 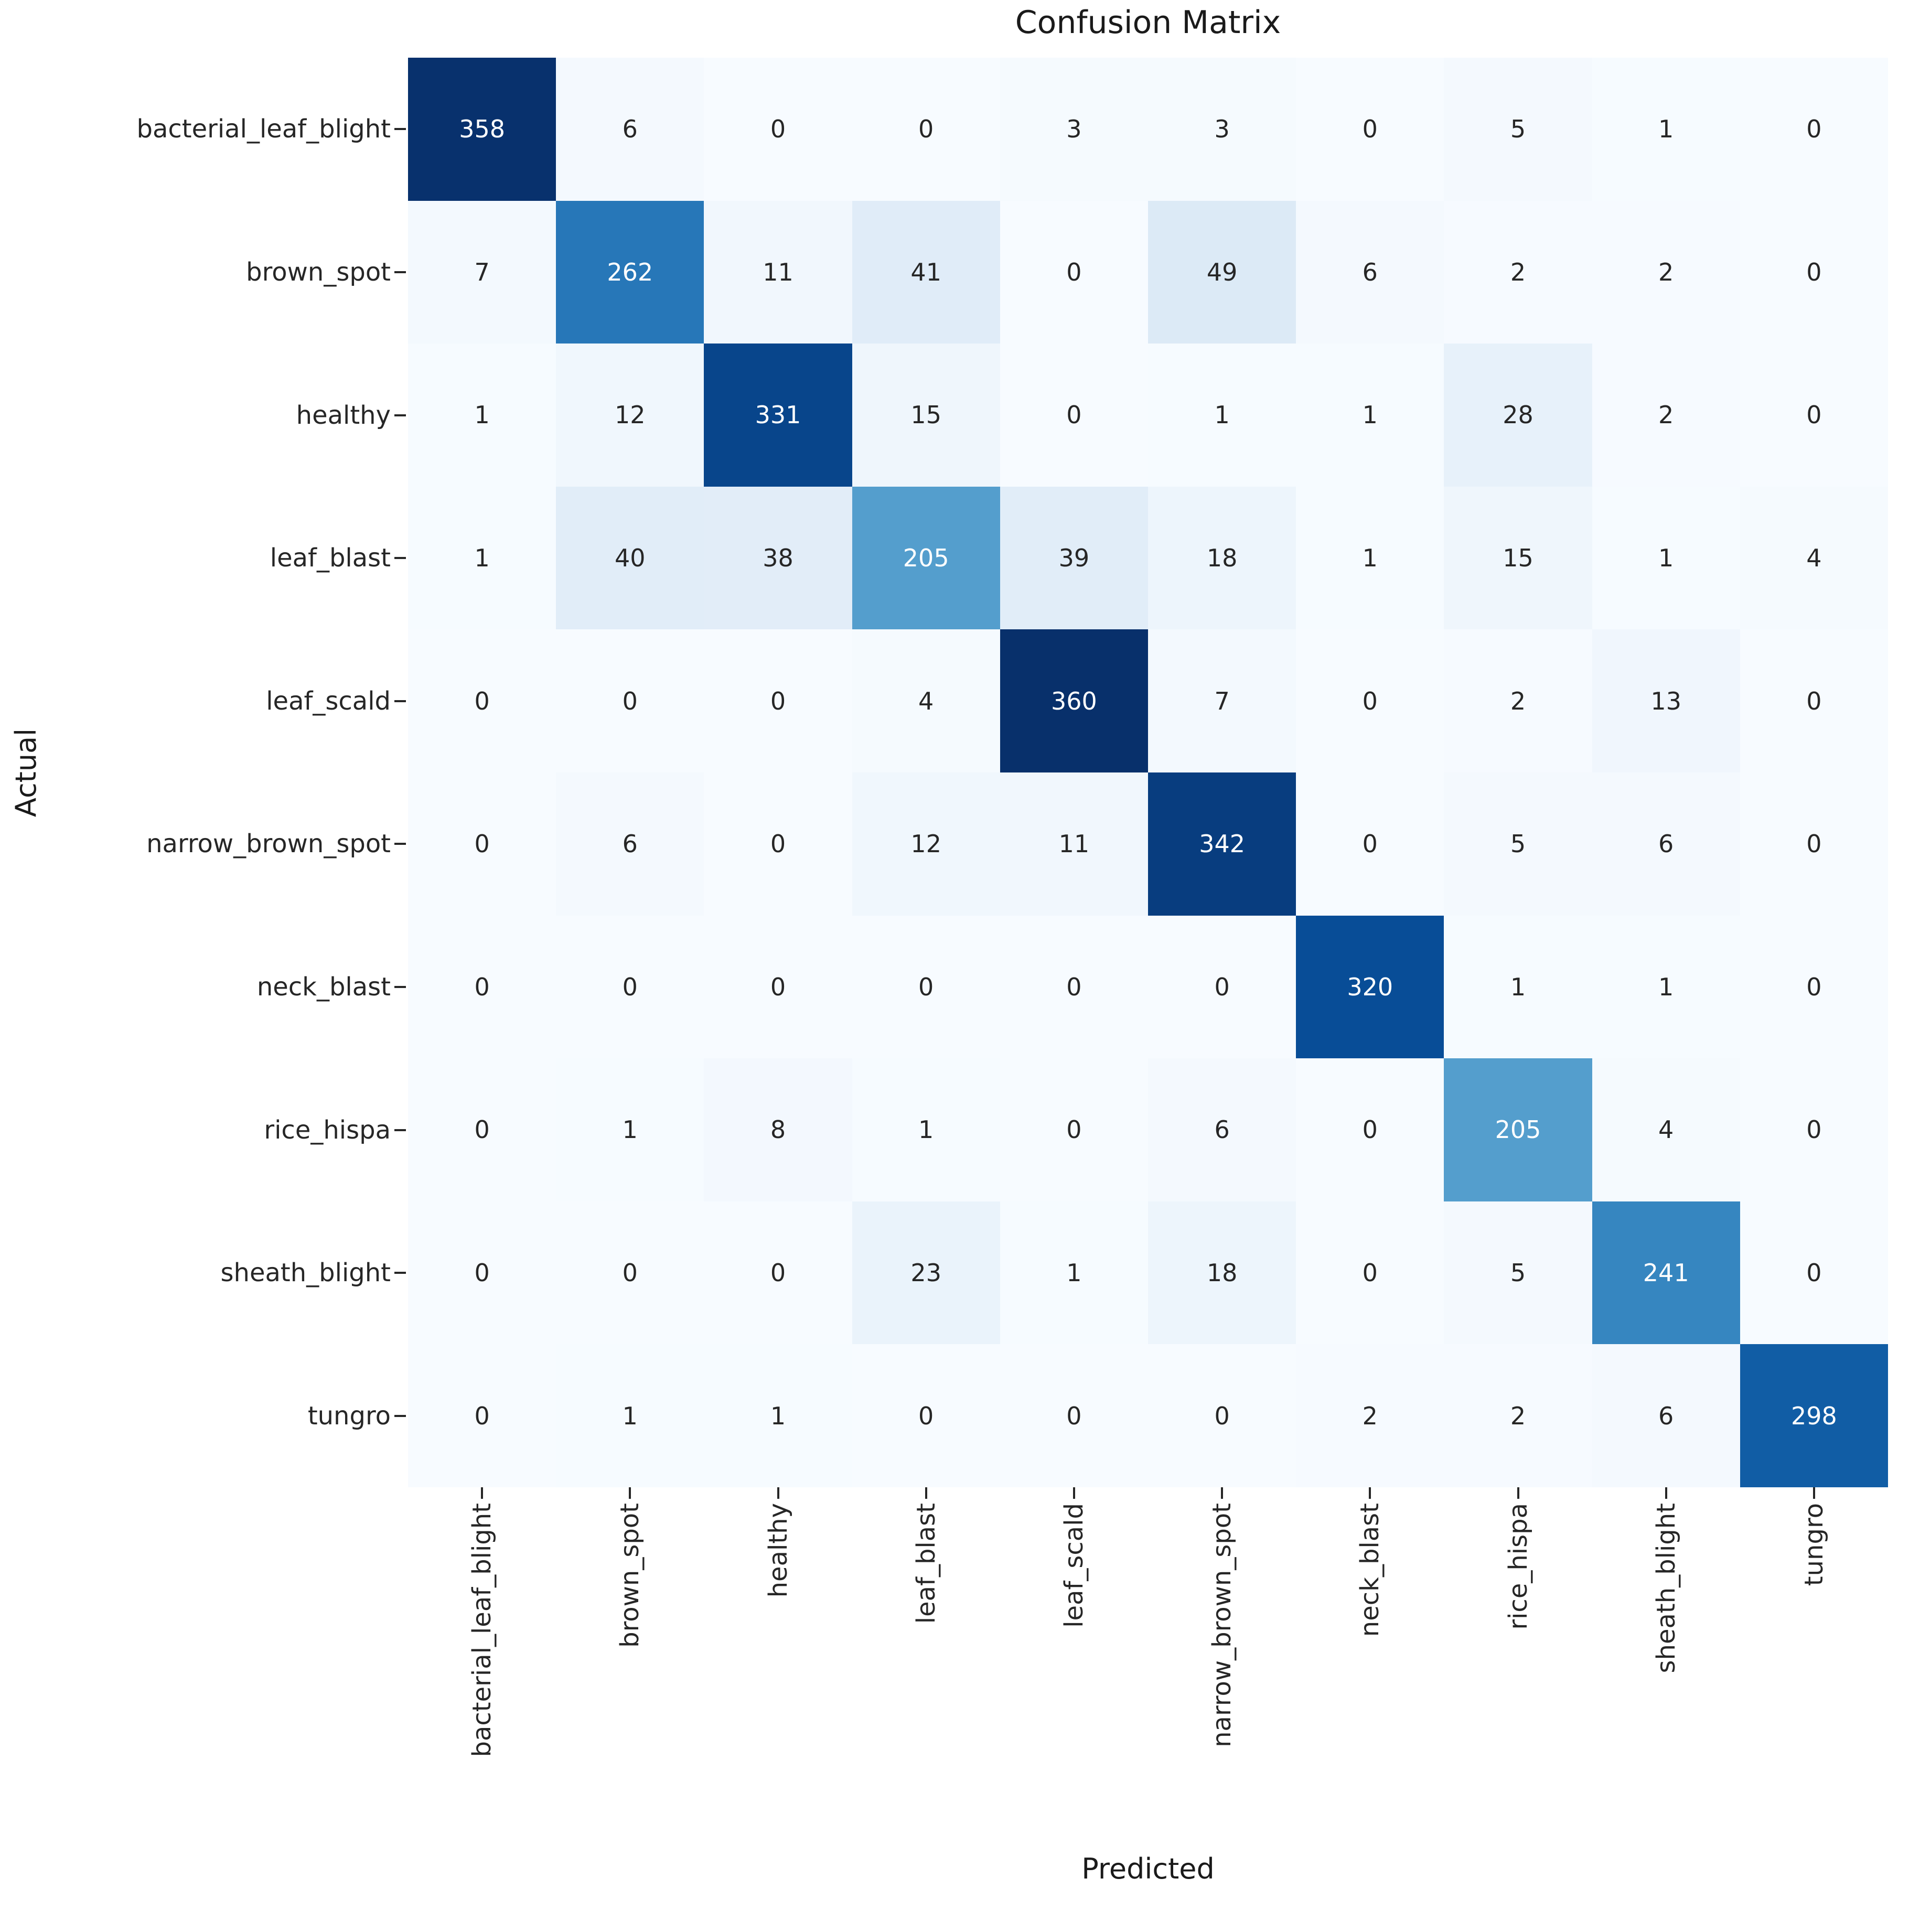 What do you see at coordinates (1814, 1415) in the screenshot?
I see `heatmap-cell: 298` at bounding box center [1814, 1415].